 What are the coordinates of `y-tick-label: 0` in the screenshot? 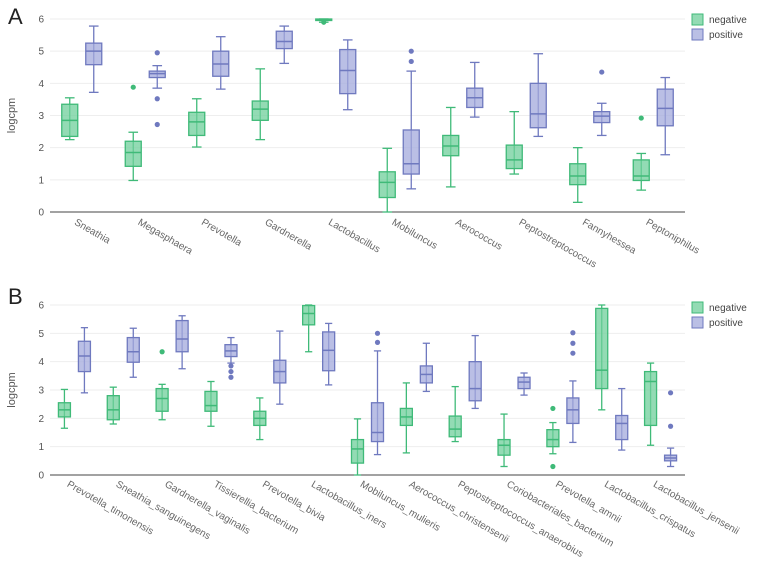 It's located at (41, 476).